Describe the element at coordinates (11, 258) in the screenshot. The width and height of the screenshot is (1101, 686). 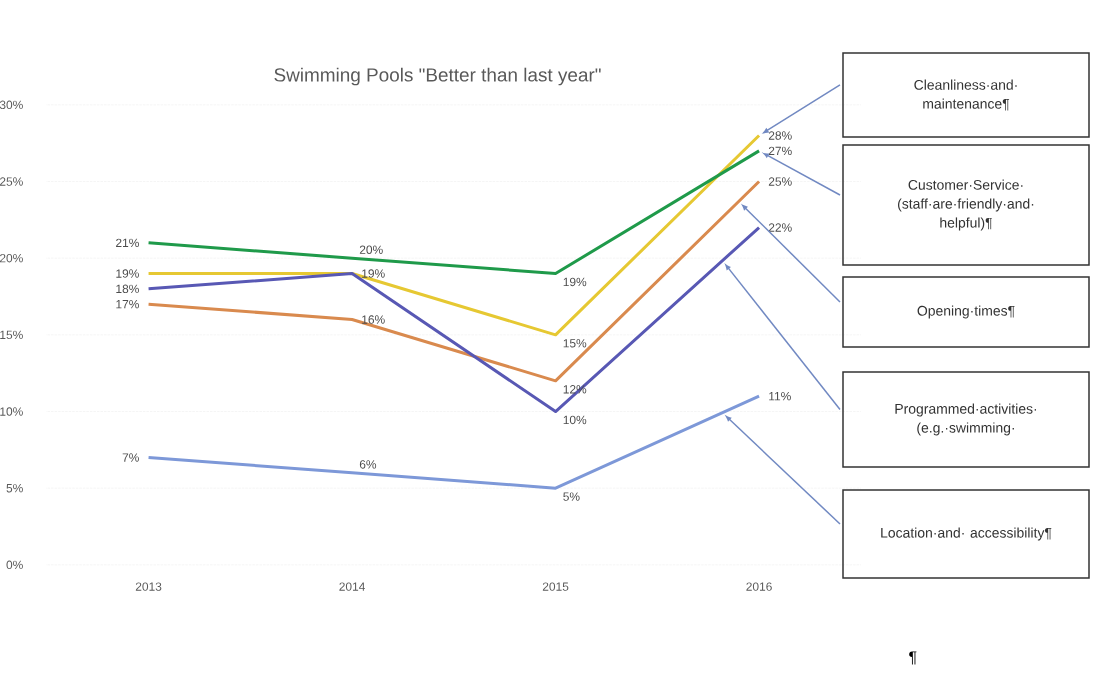
I see `y-tick-label: 20%` at that location.